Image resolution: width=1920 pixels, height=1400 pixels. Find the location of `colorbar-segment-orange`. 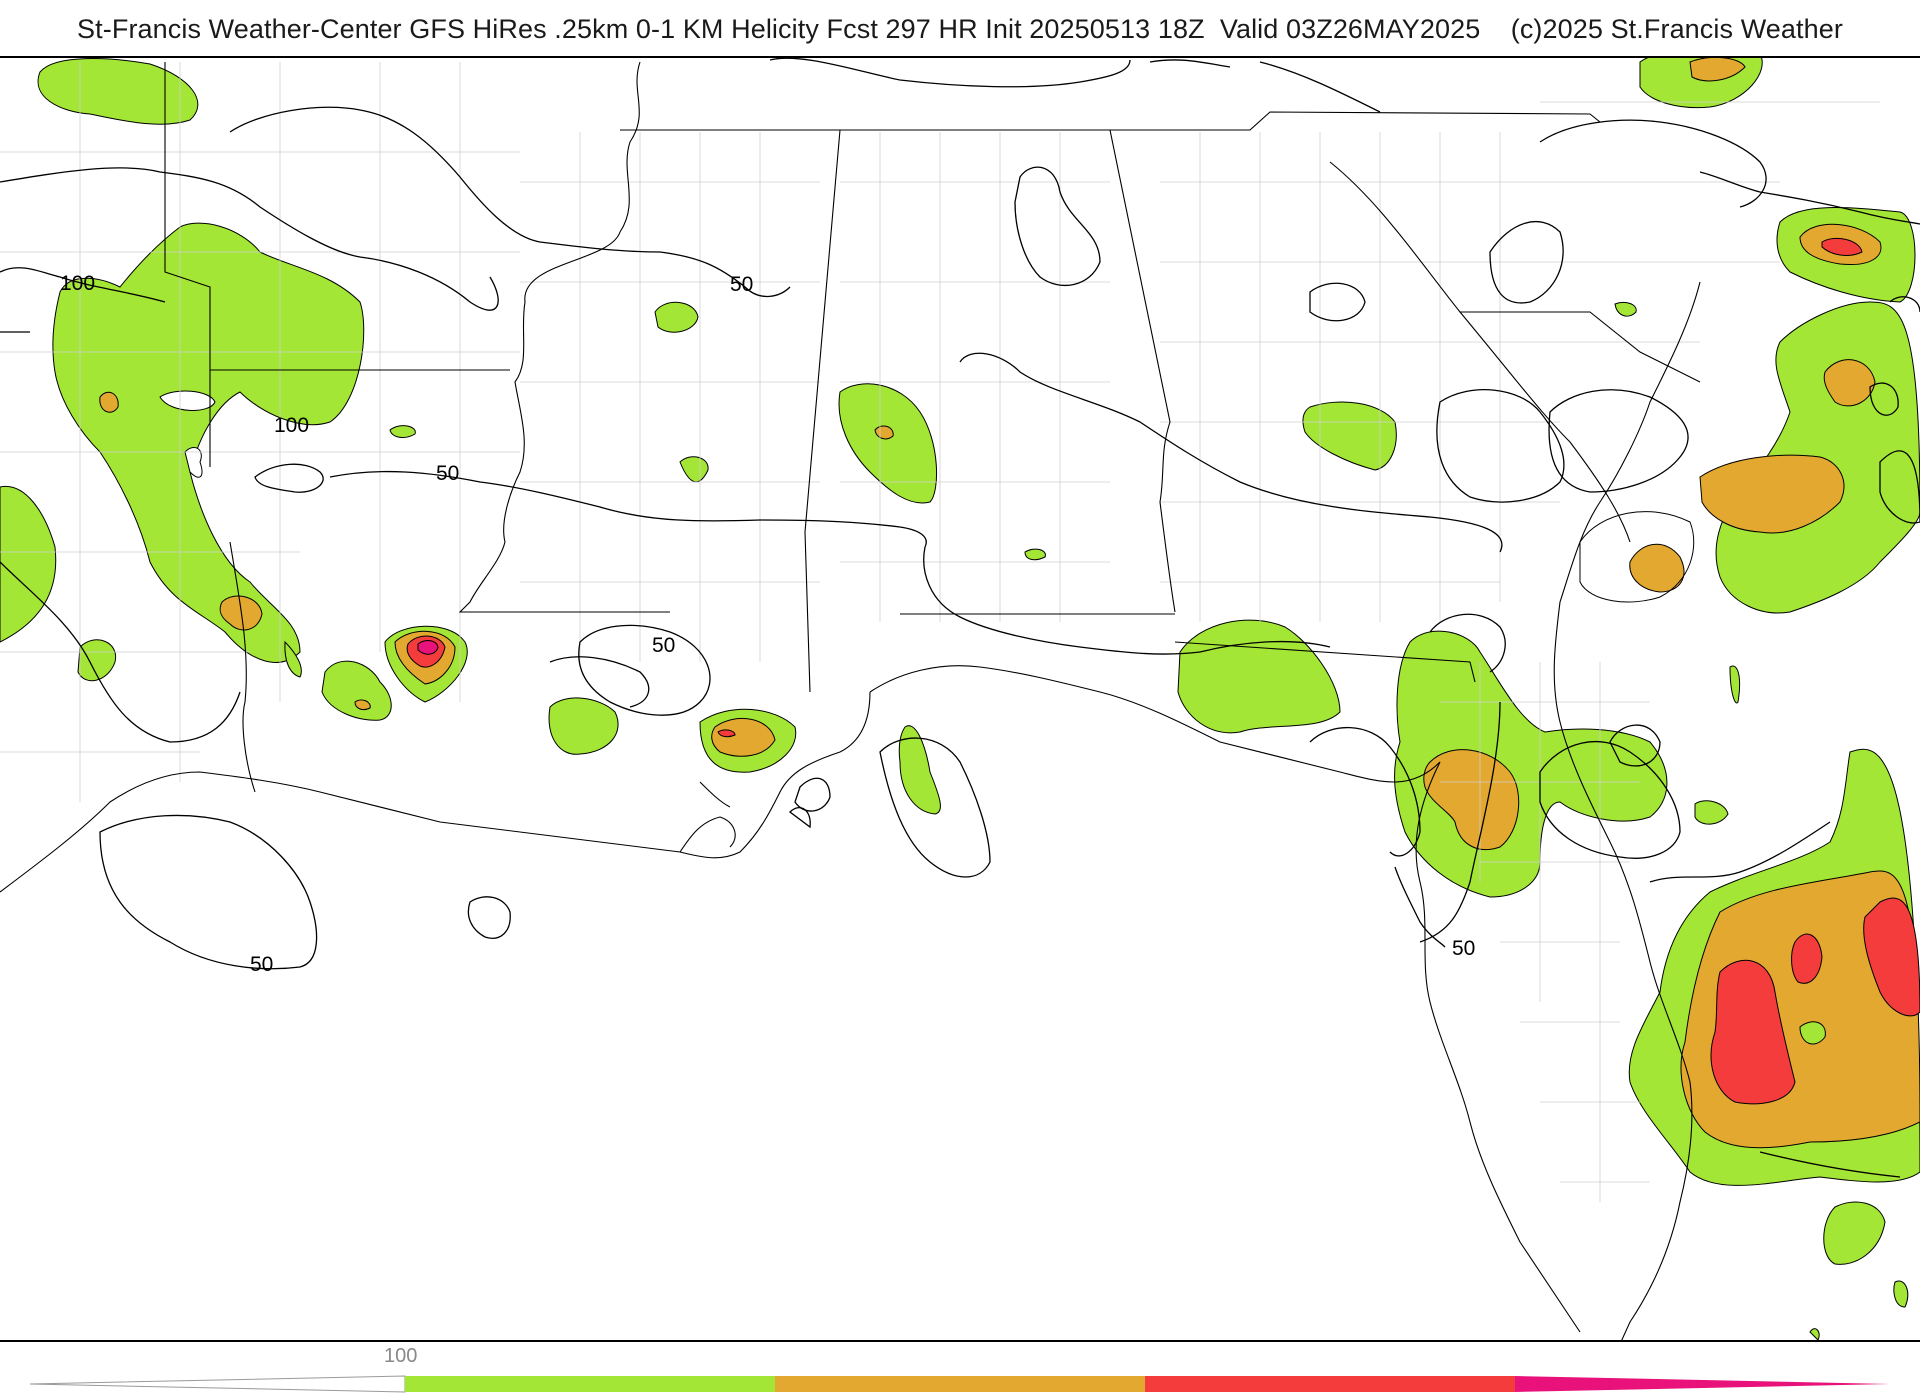

colorbar-segment-orange is located at coordinates (960, 1384).